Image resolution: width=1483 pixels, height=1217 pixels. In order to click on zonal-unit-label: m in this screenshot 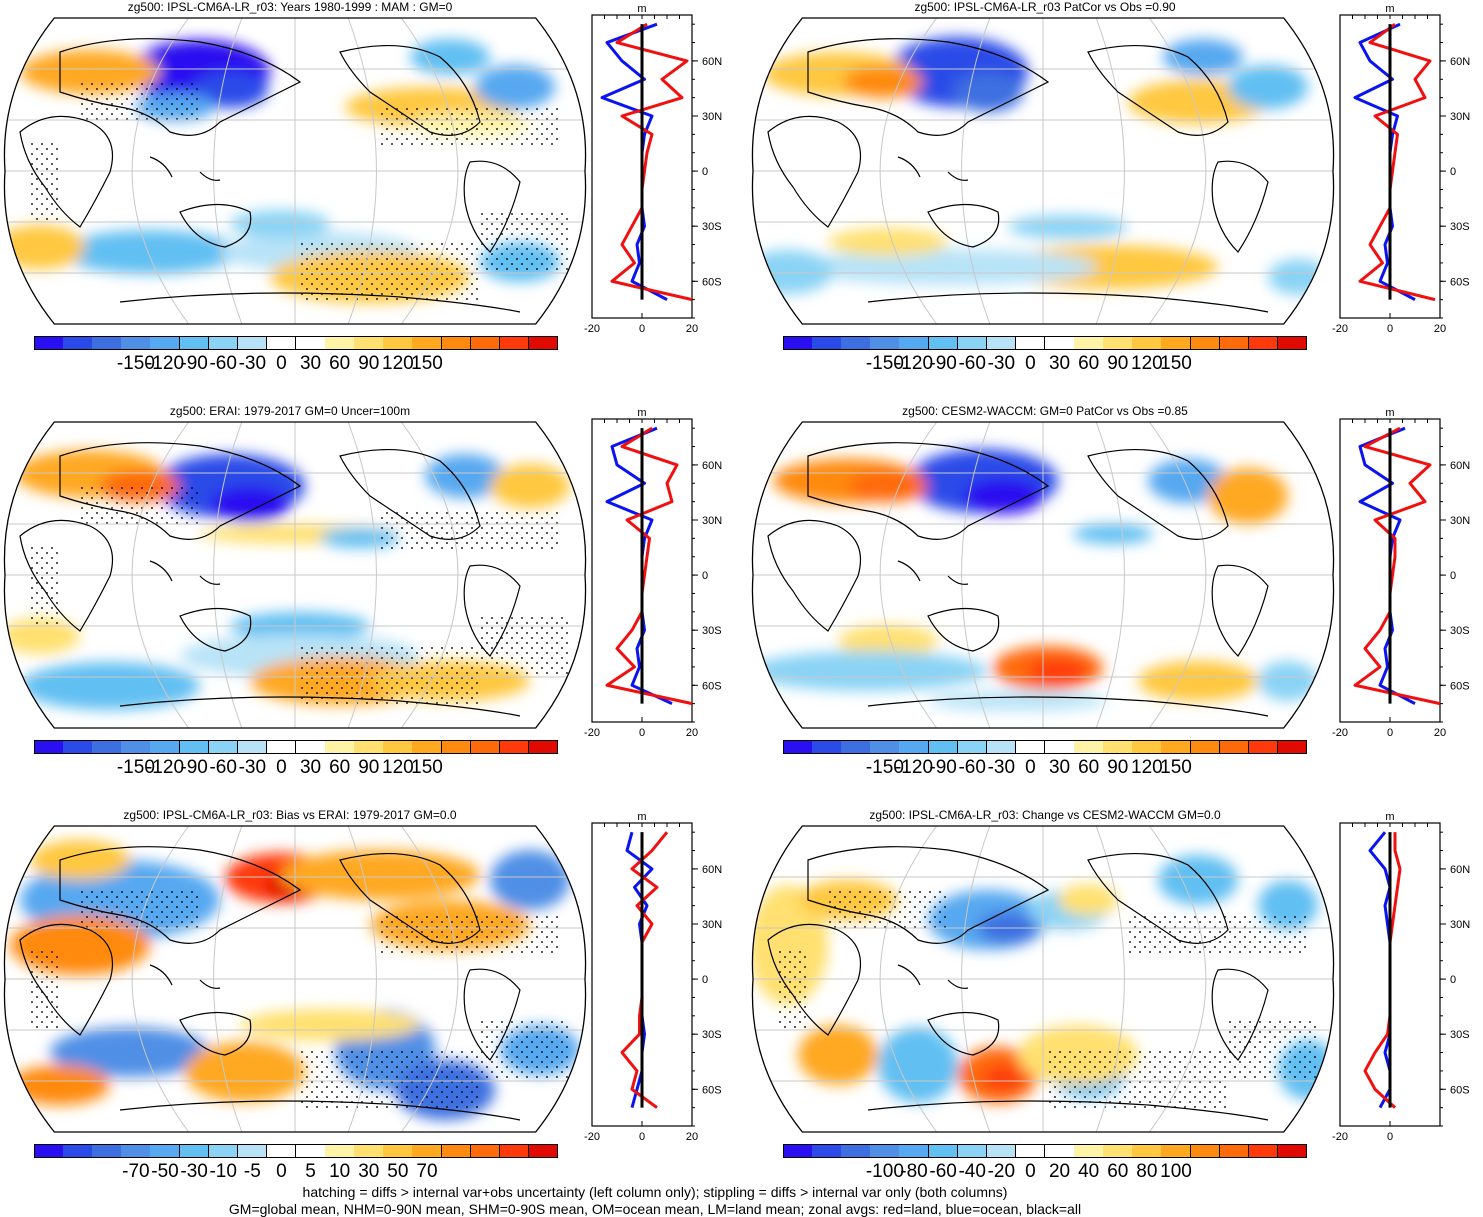, I will do `click(641, 9)`.